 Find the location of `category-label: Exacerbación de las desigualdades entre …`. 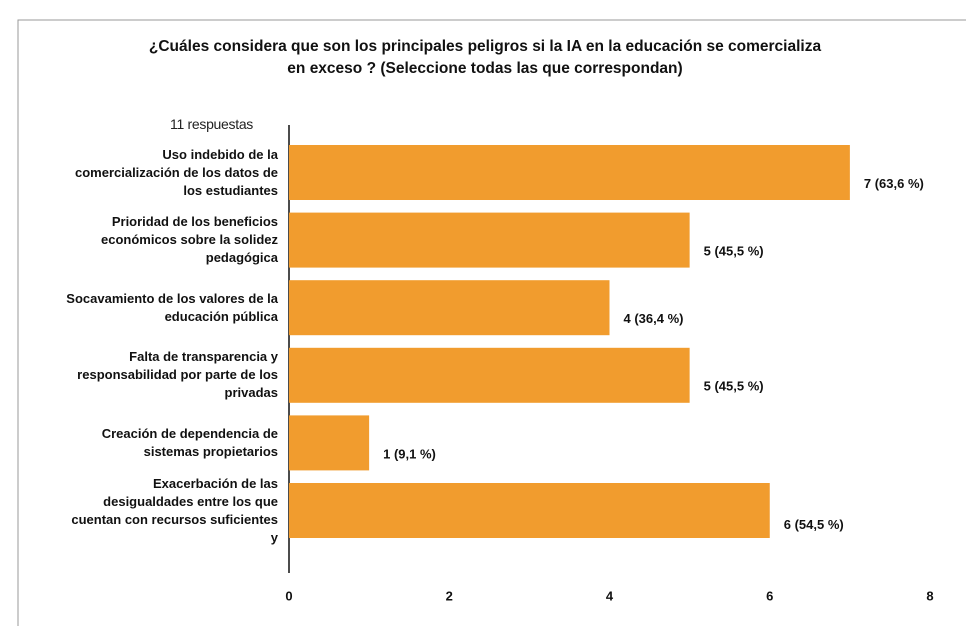

category-label: Exacerbación de las desigualdades entre … is located at coordinates (174, 510).